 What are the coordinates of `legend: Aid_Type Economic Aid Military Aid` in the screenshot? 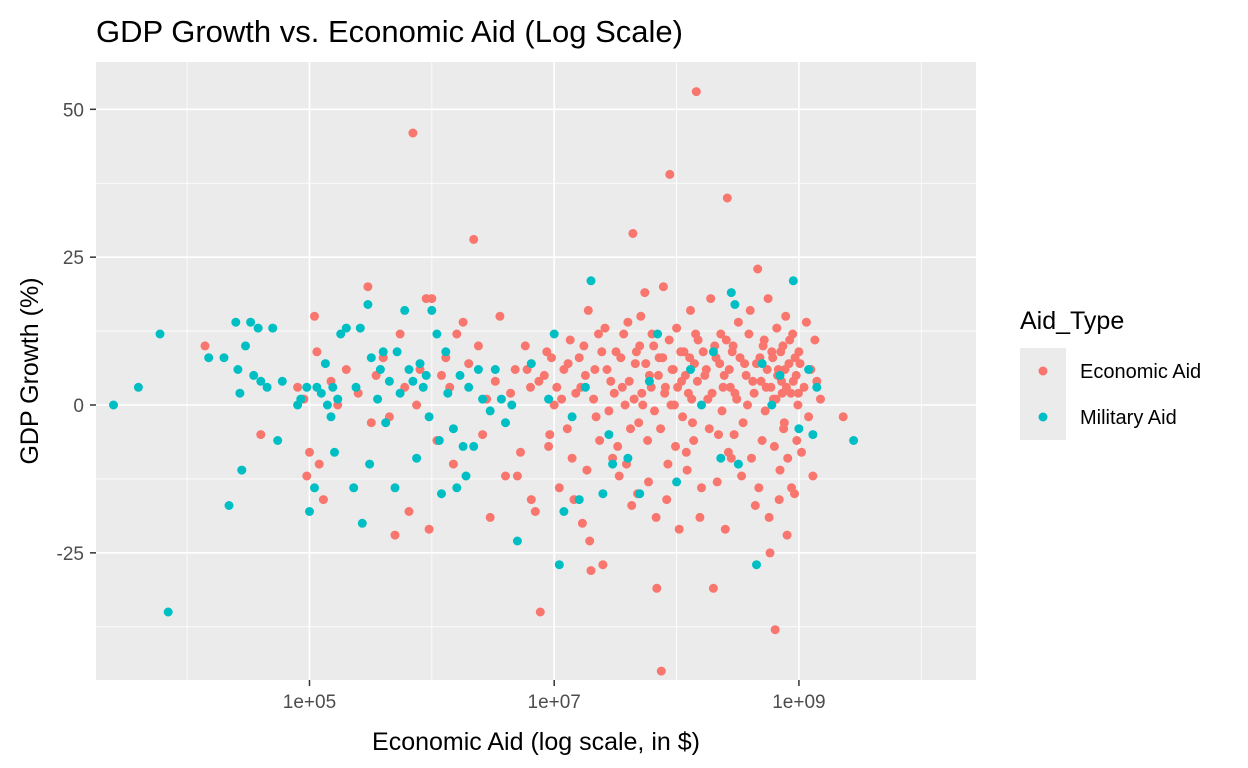 It's located at (1110, 373).